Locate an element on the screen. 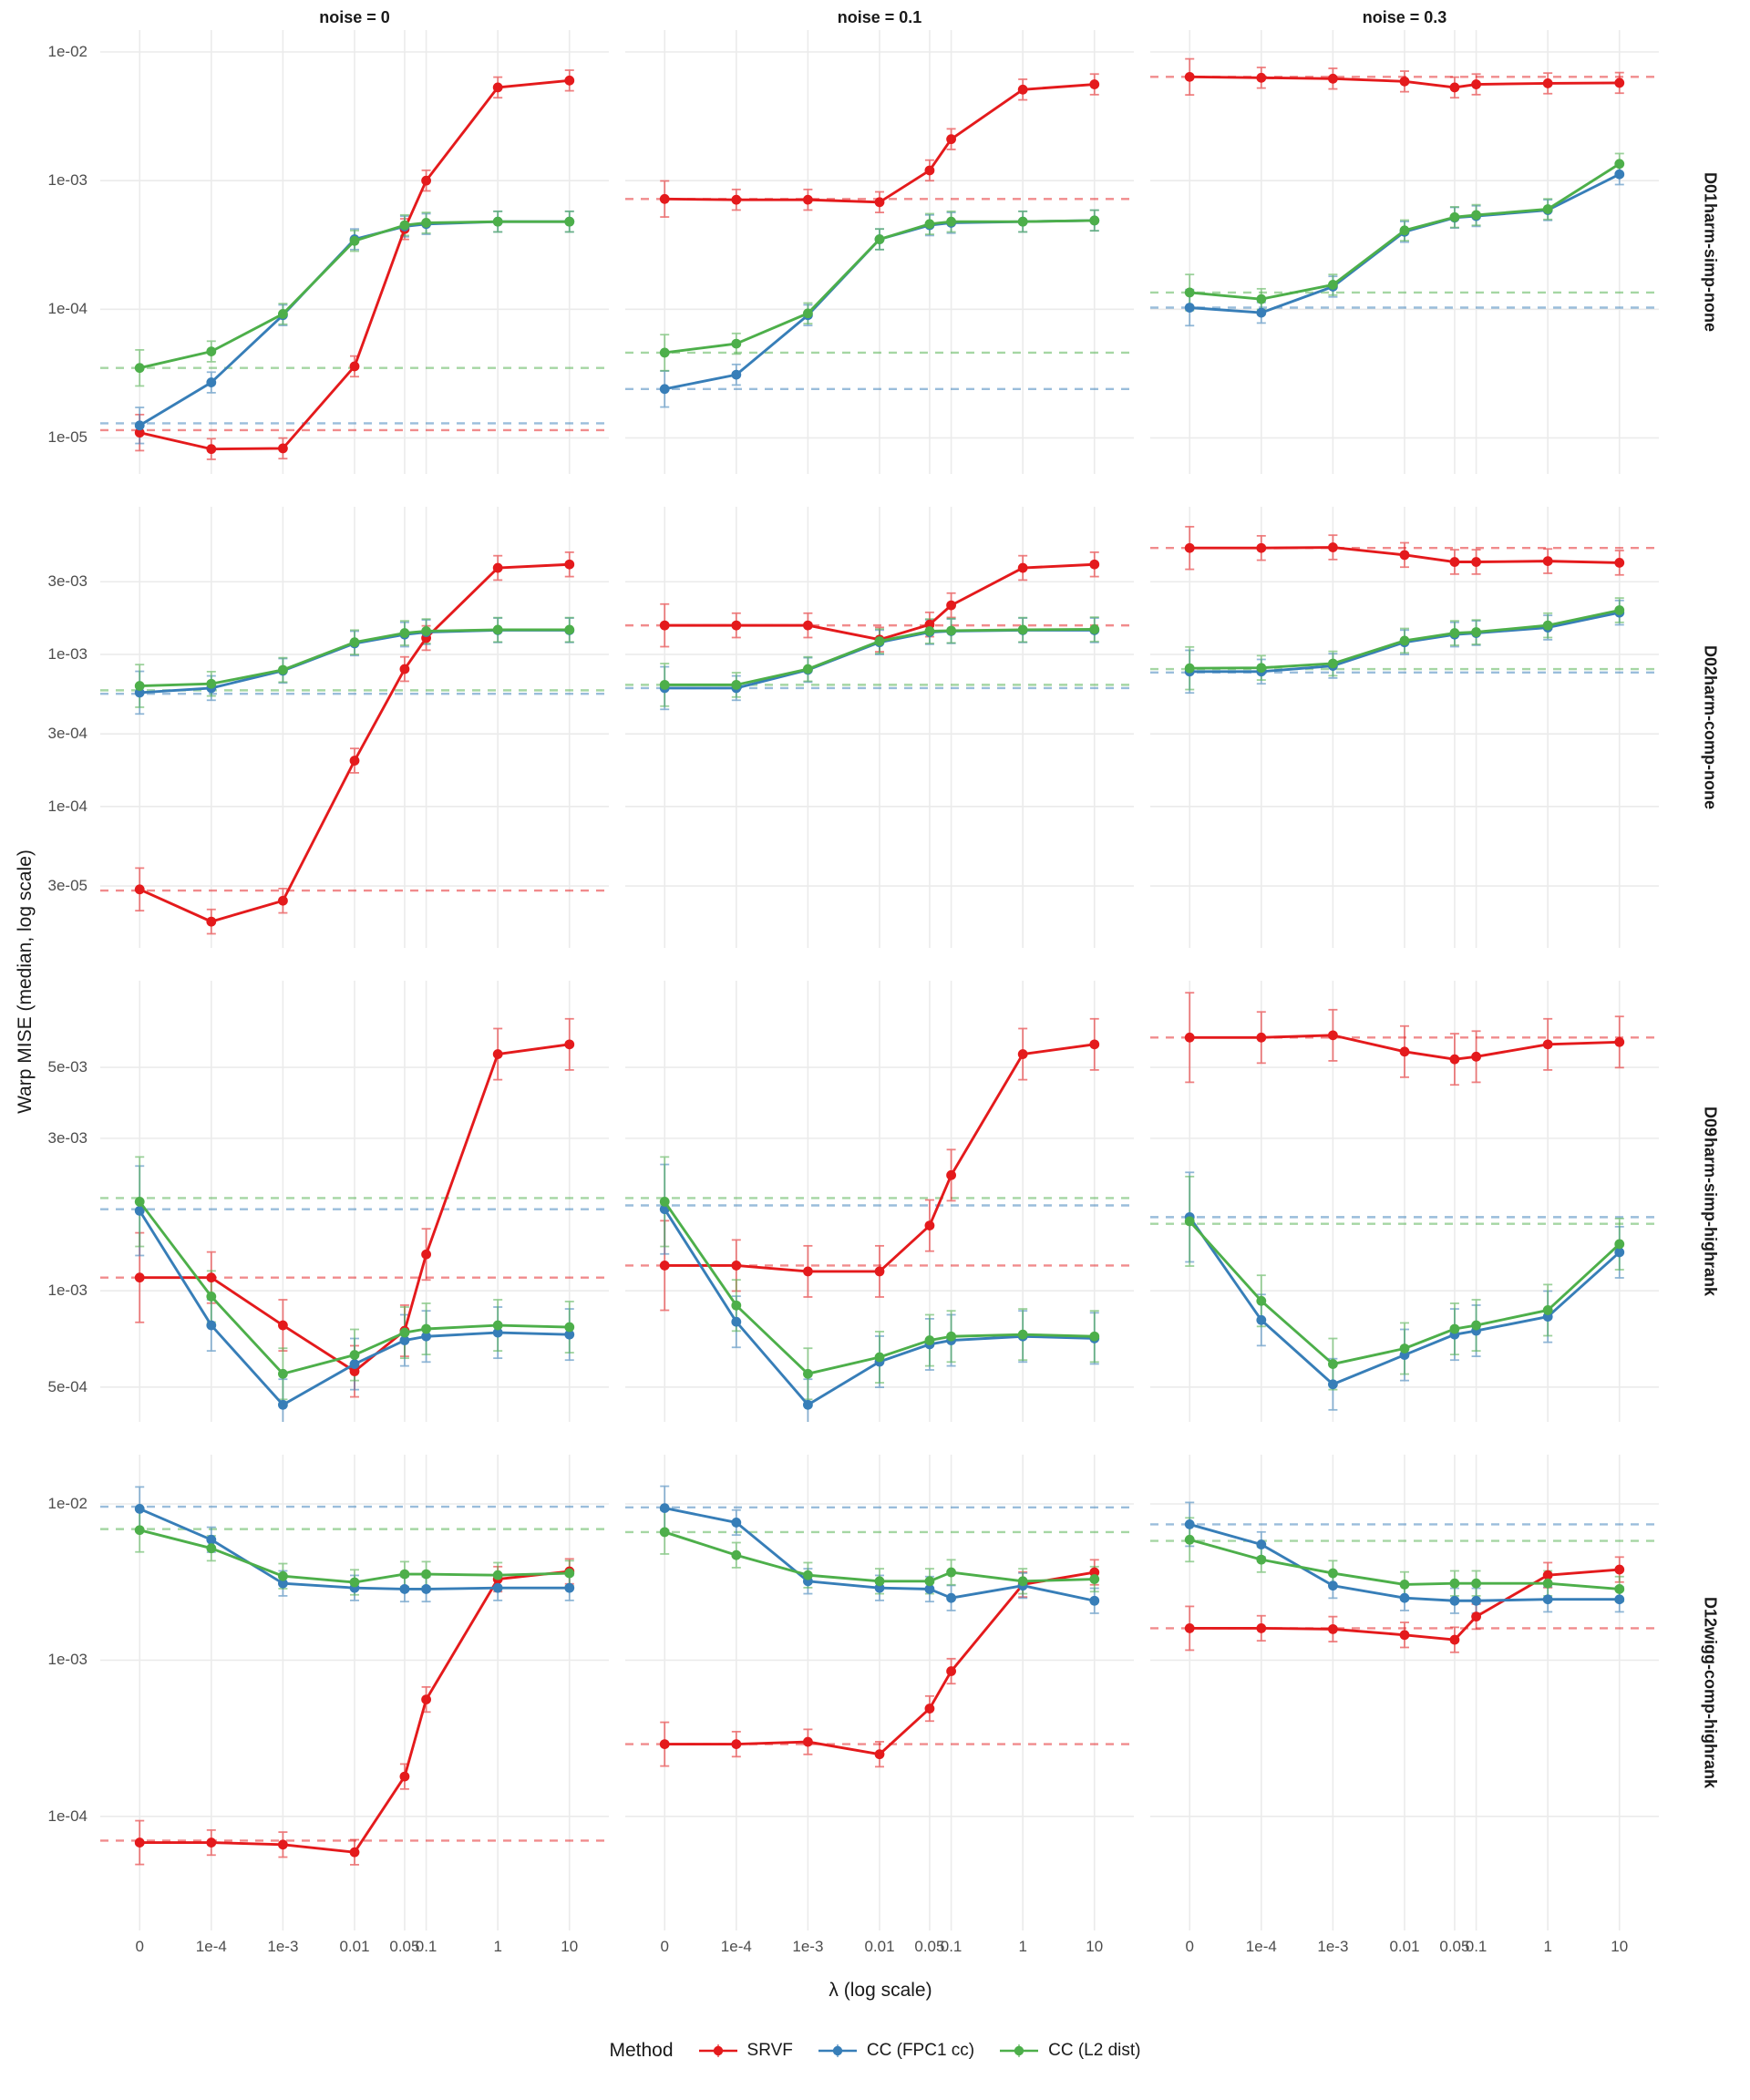 This screenshot has height=2100, width=1750. facet-dataset-id: D01 is located at coordinates (1711, 188).